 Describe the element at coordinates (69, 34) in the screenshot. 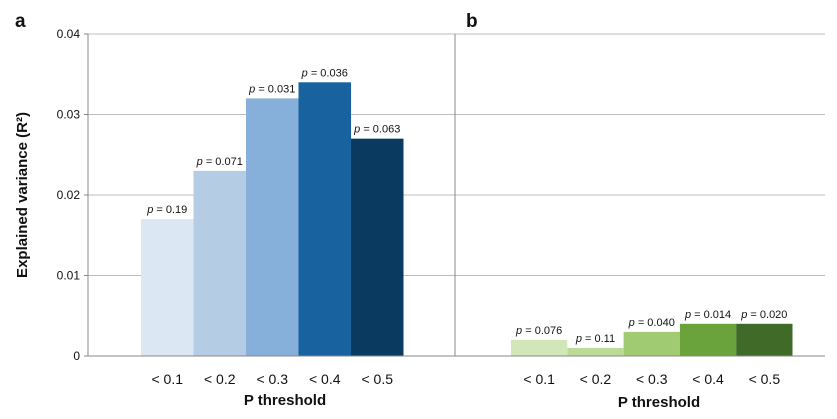

I see `y-tick-label: 0.04` at that location.